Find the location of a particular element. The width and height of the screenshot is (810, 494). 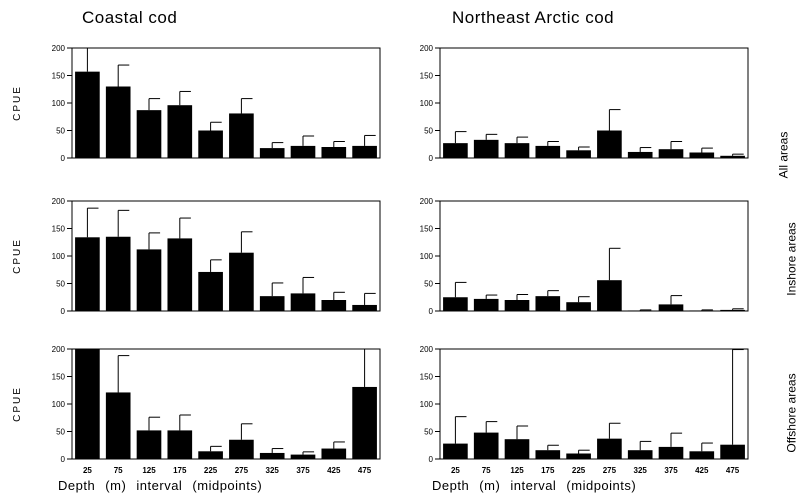

panel-3: 0 50 100 150 200 CPUE is located at coordinates (196, 256).